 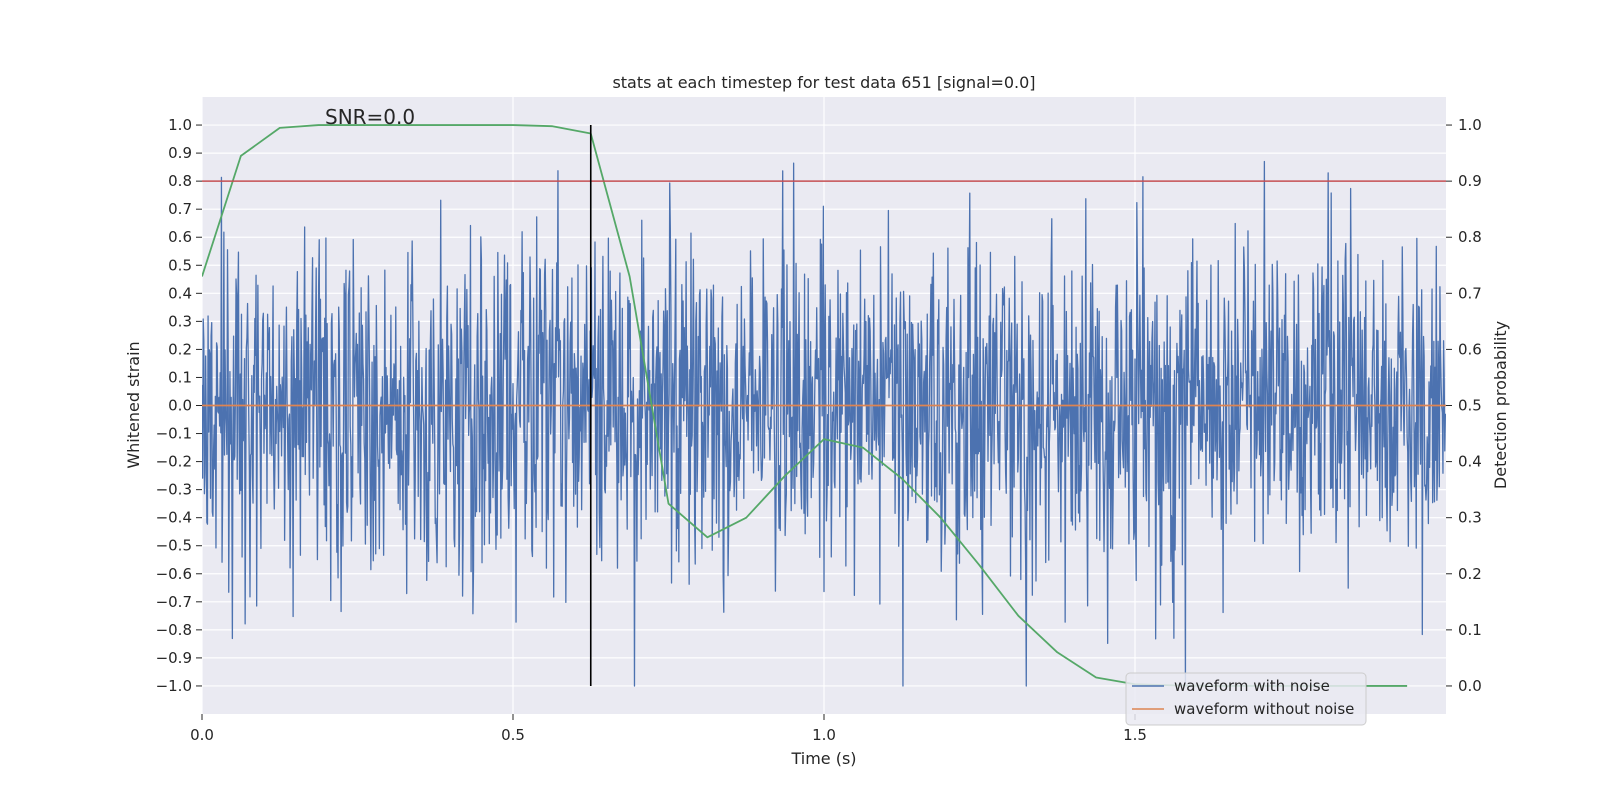 What do you see at coordinates (370, 117) in the screenshot?
I see `snr-annotation: SNR=0.0` at bounding box center [370, 117].